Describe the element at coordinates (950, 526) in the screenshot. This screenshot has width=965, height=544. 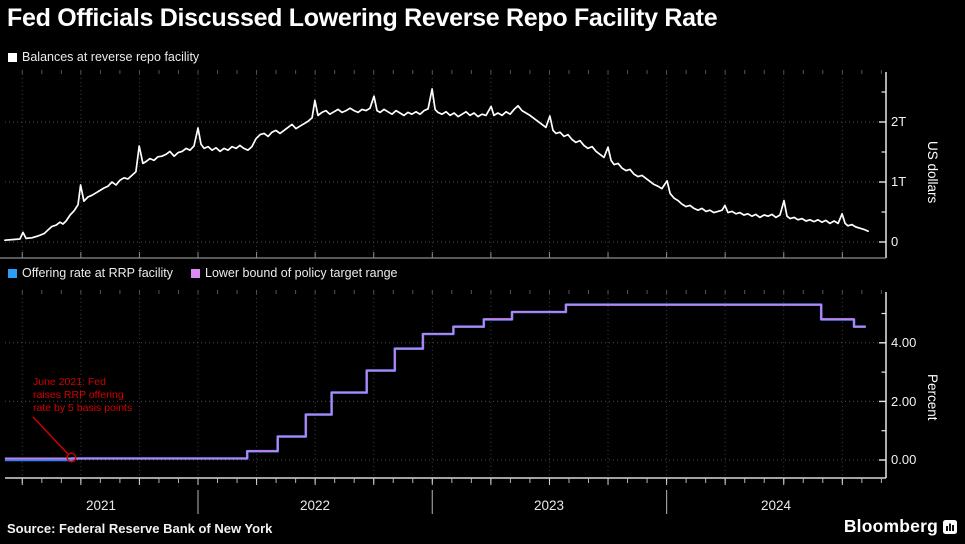
I see `bloomberg-logo-icon` at that location.